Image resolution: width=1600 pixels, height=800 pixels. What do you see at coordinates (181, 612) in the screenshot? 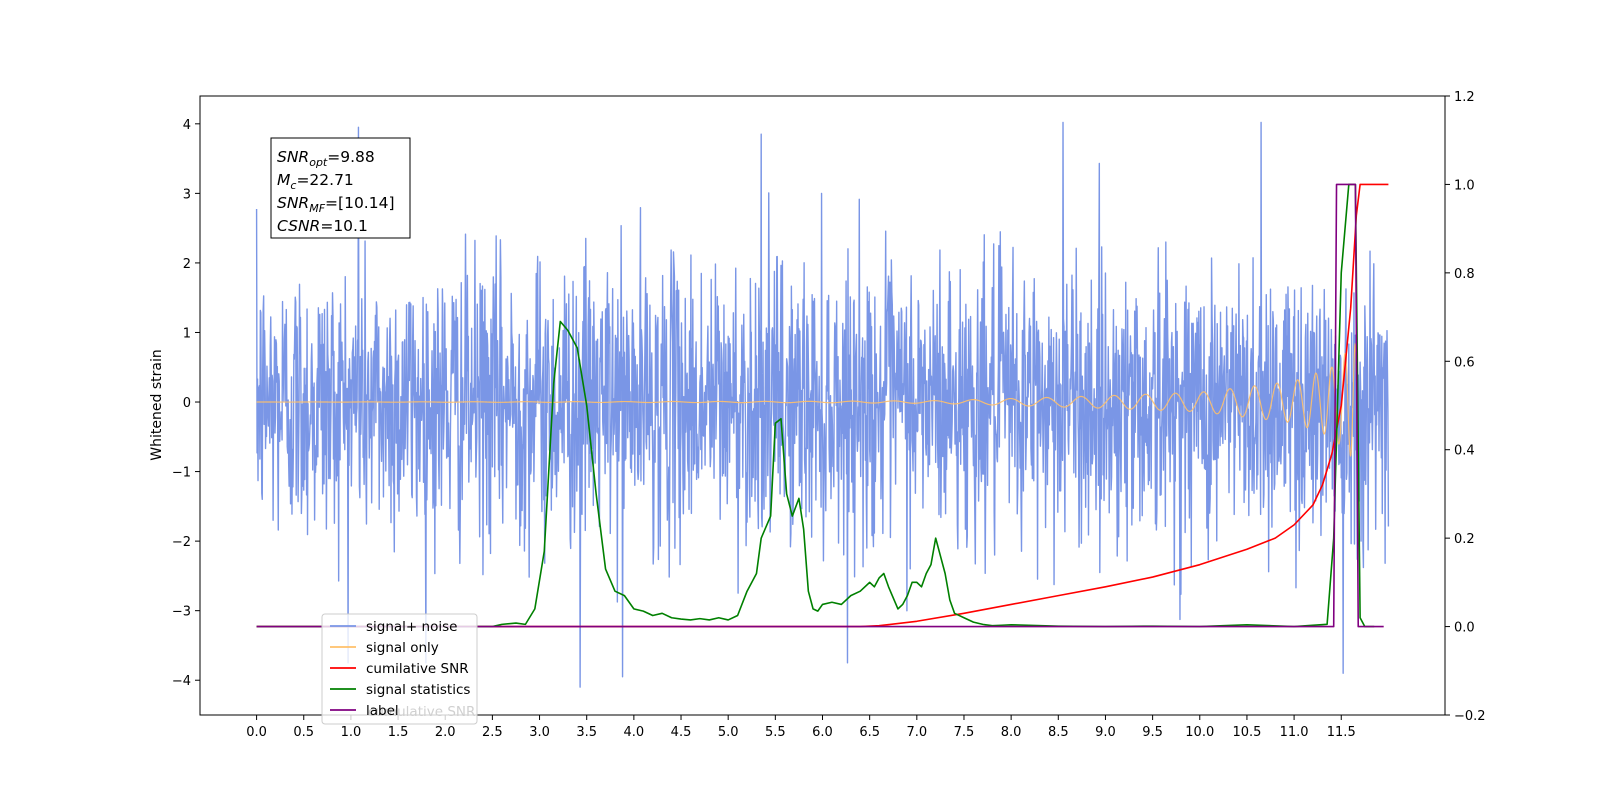
I see `y-tick-label: −3` at bounding box center [181, 612].